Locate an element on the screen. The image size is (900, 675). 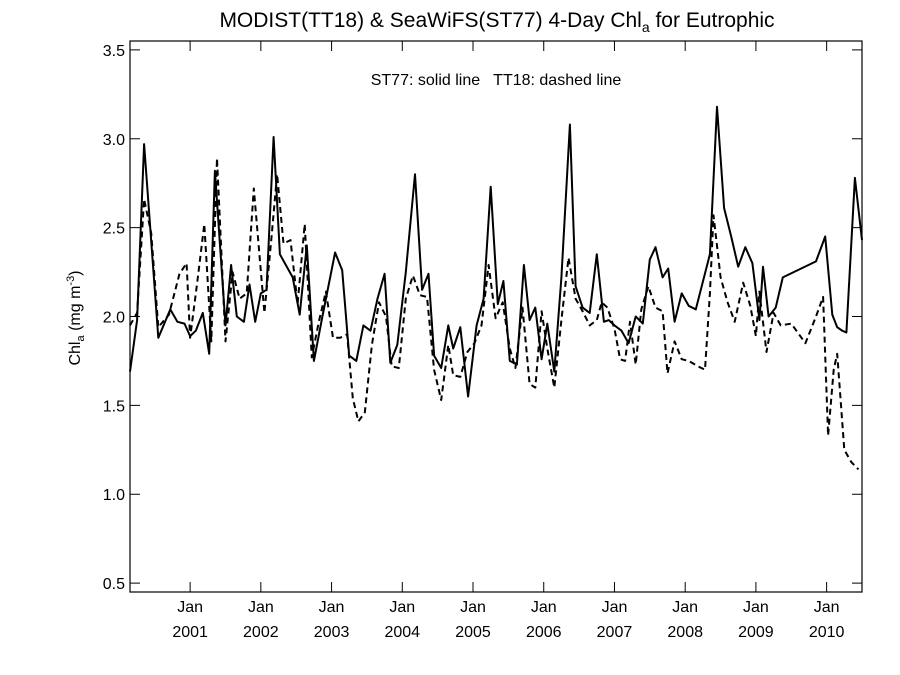
y-tick-label: 2.0 is located at coordinates (114, 318).